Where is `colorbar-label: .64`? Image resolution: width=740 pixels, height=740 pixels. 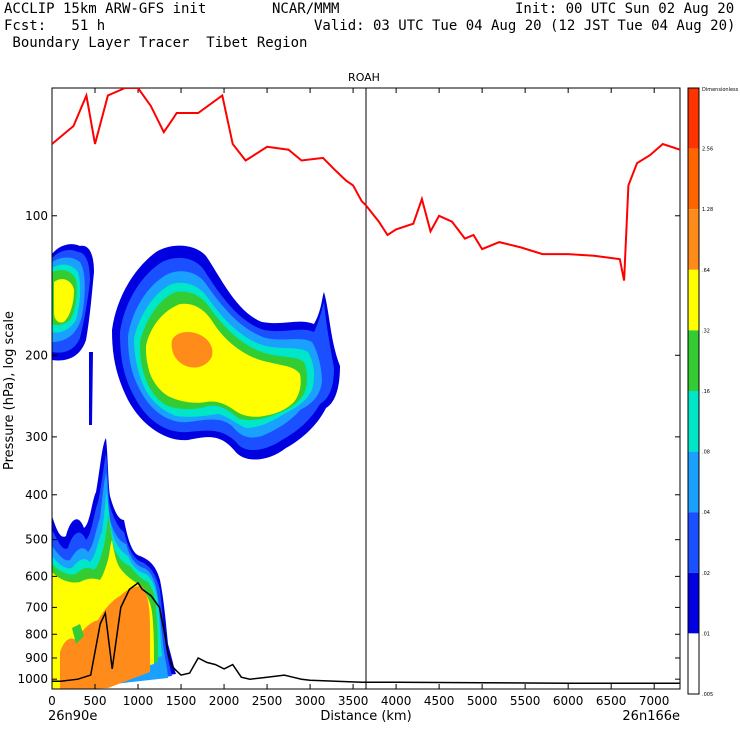 colorbar-label: .64 is located at coordinates (706, 271).